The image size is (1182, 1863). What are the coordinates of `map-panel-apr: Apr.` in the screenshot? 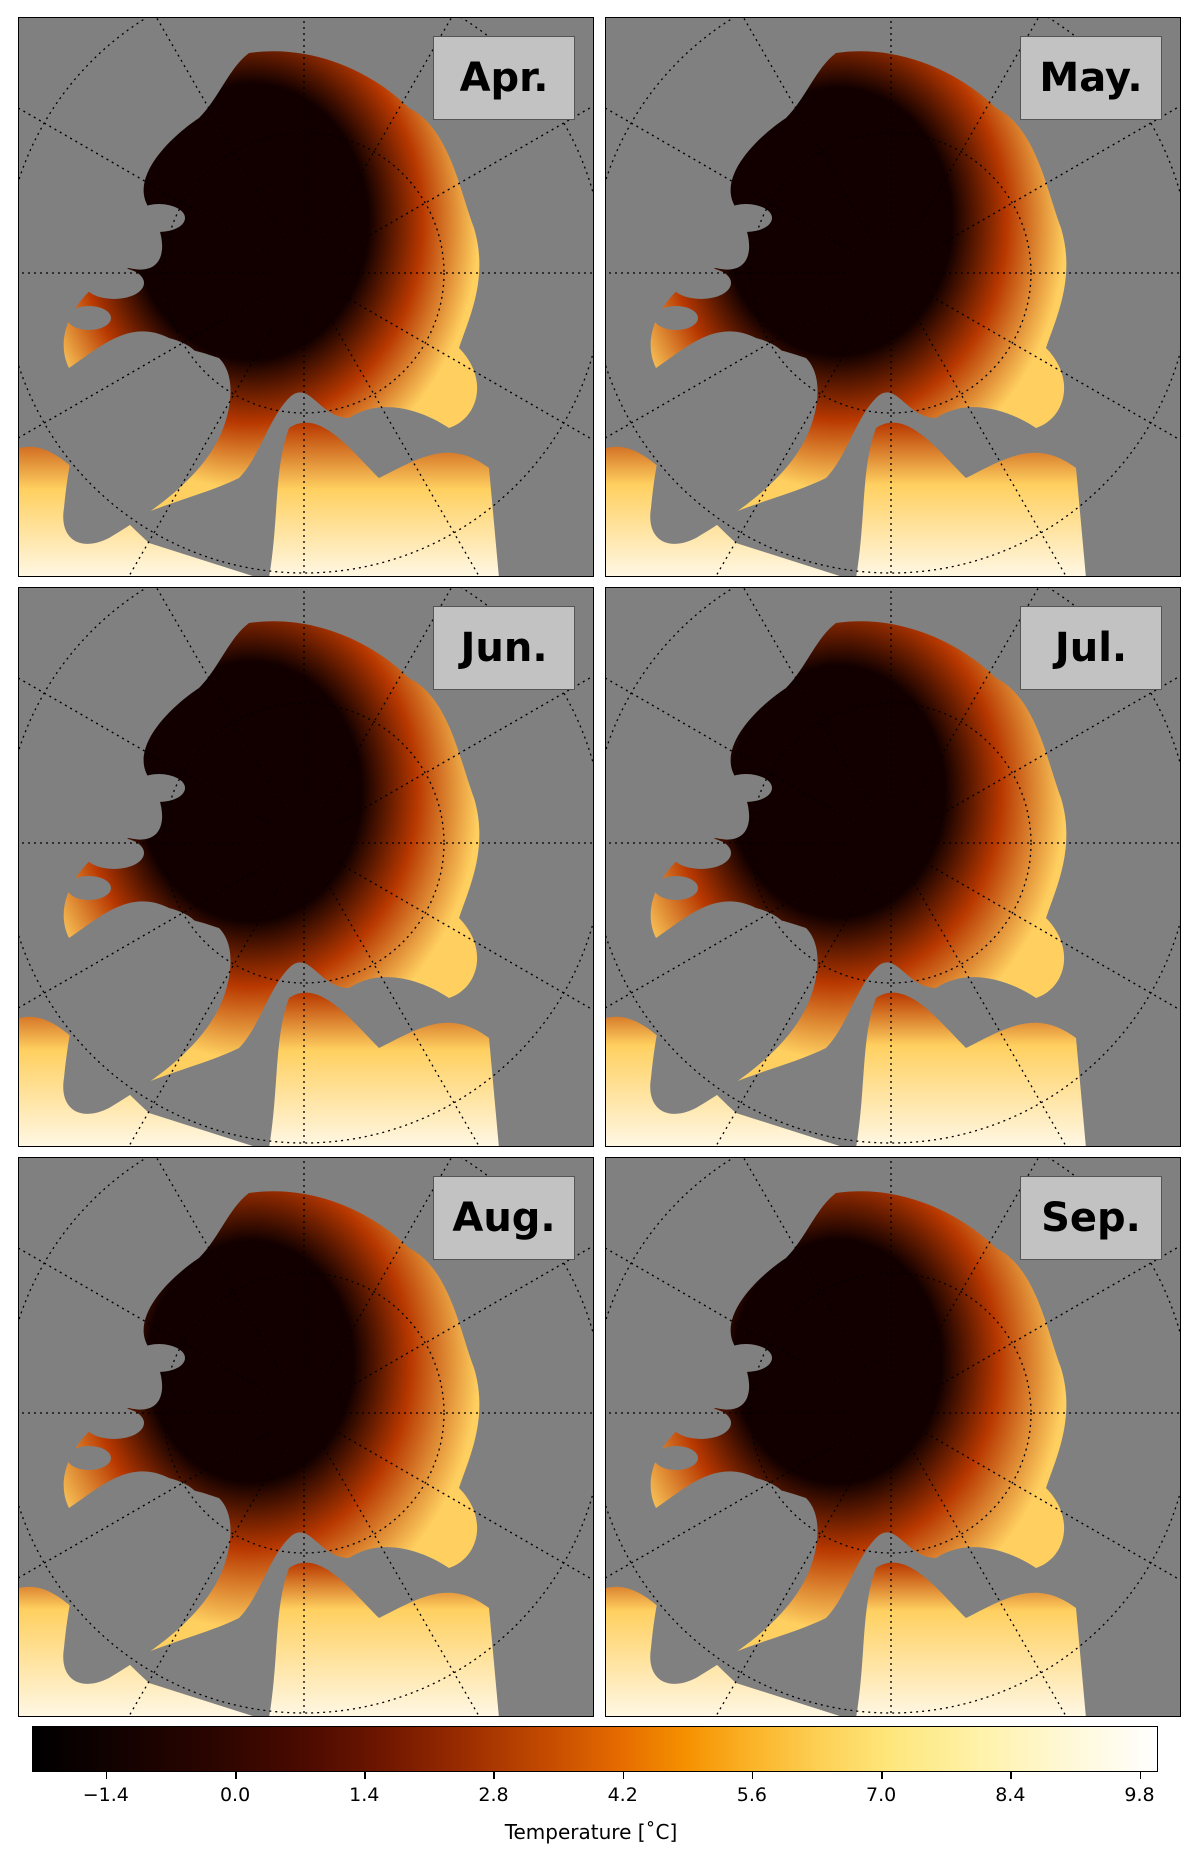 It's located at (306, 297).